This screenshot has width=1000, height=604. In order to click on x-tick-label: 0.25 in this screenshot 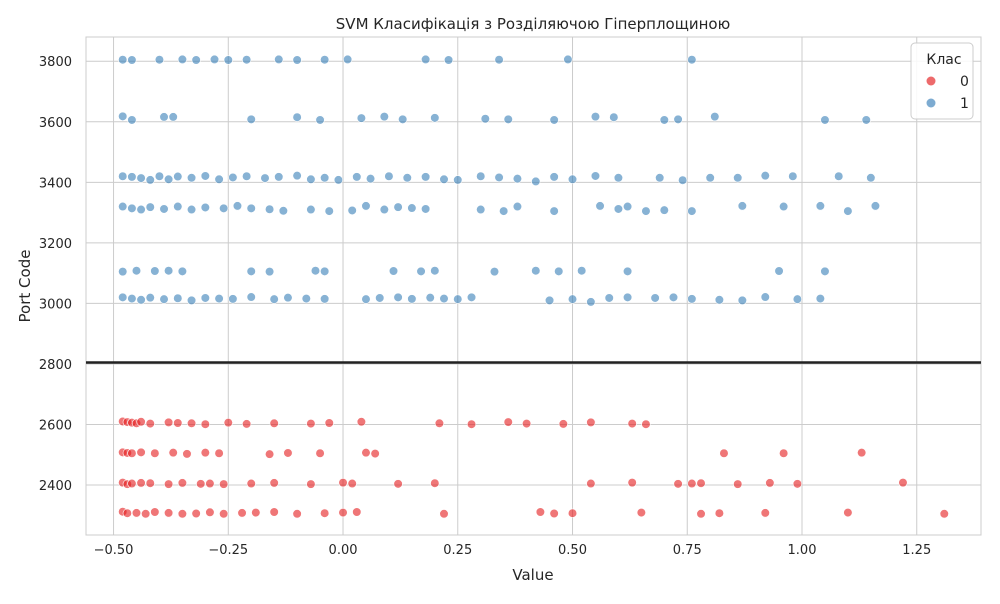, I will do `click(457, 550)`.